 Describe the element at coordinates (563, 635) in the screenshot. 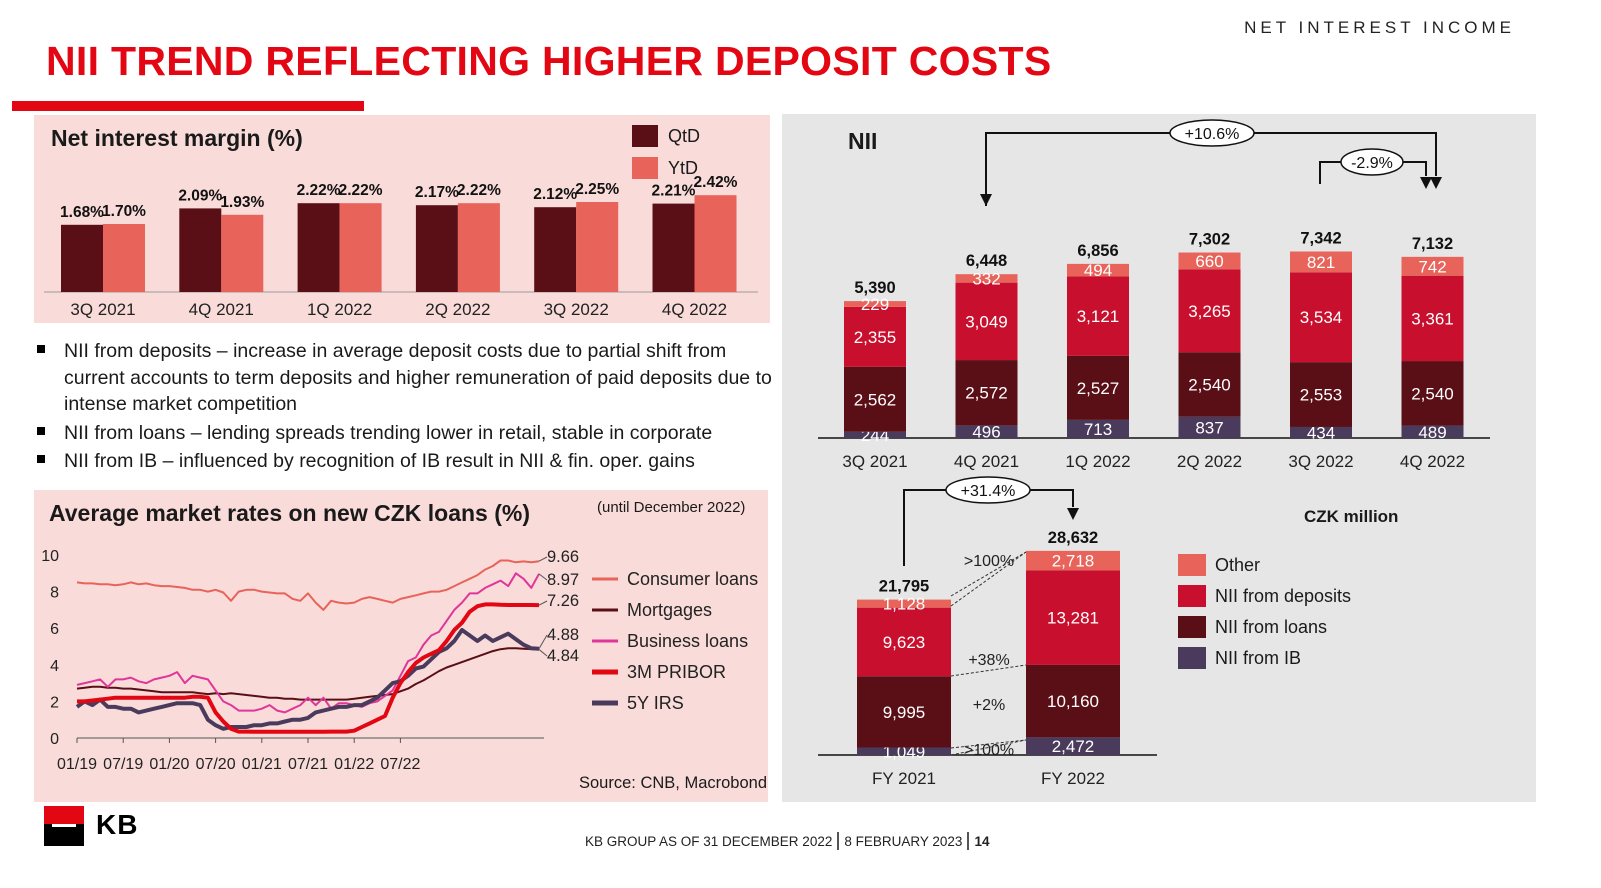

I see `rates-end-label: 4.88` at that location.